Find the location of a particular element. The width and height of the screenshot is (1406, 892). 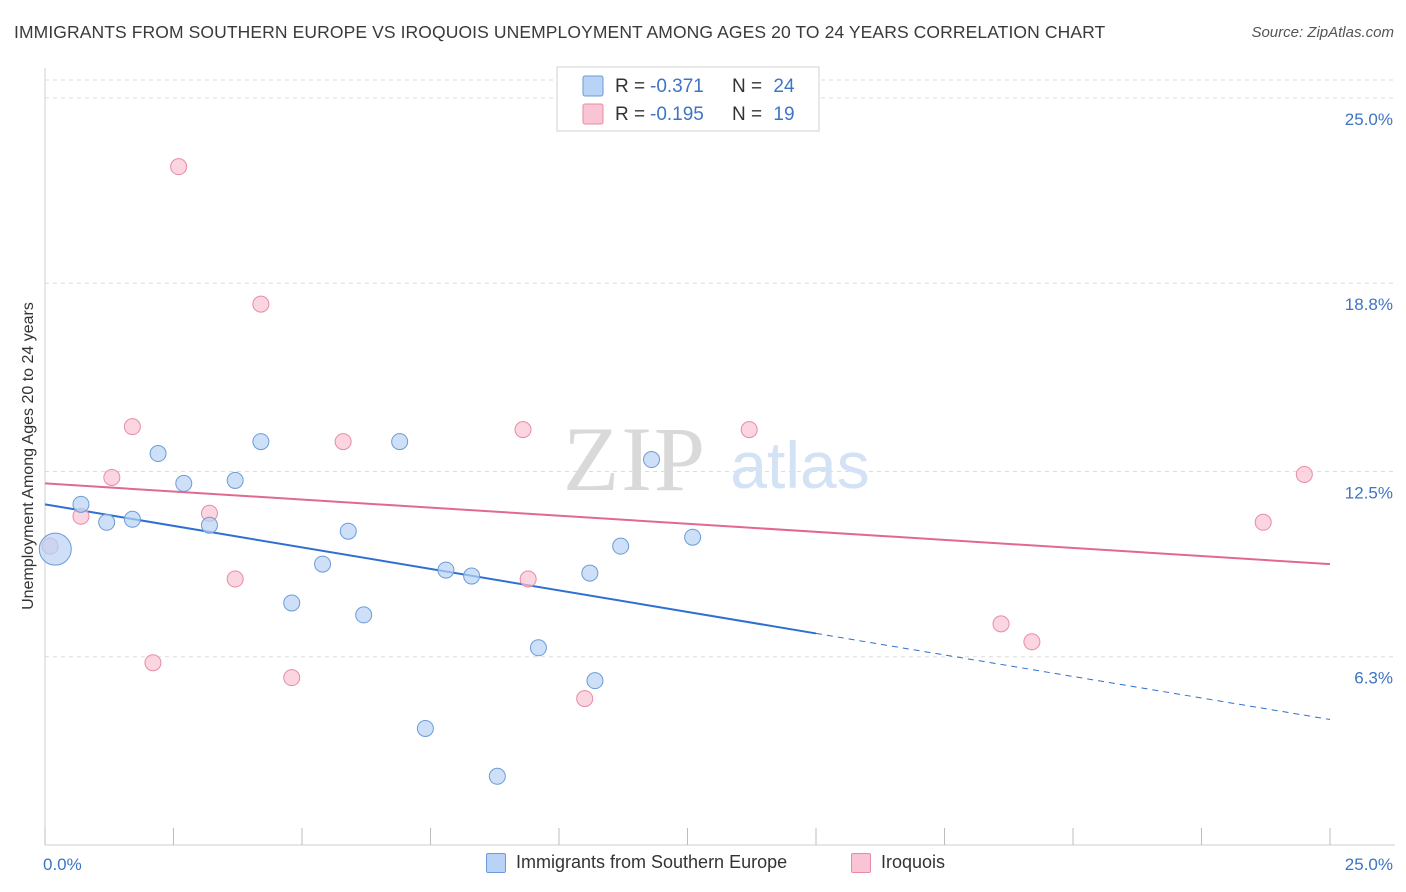

watermark: ZIP atlas is located at coordinates (716, 459).